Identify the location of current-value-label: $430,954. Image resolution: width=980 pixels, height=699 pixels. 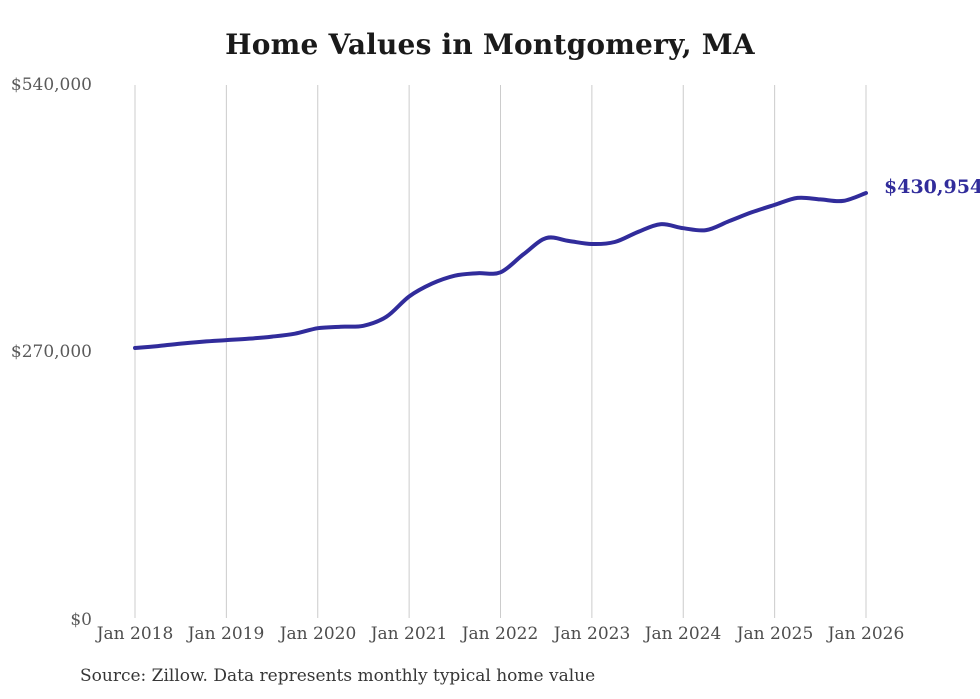
(932, 187).